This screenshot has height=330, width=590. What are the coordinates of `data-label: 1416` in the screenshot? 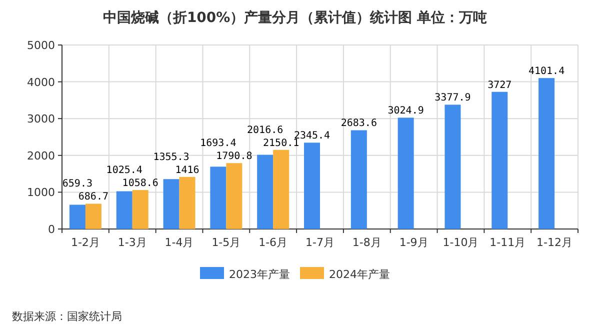 It's located at (187, 170).